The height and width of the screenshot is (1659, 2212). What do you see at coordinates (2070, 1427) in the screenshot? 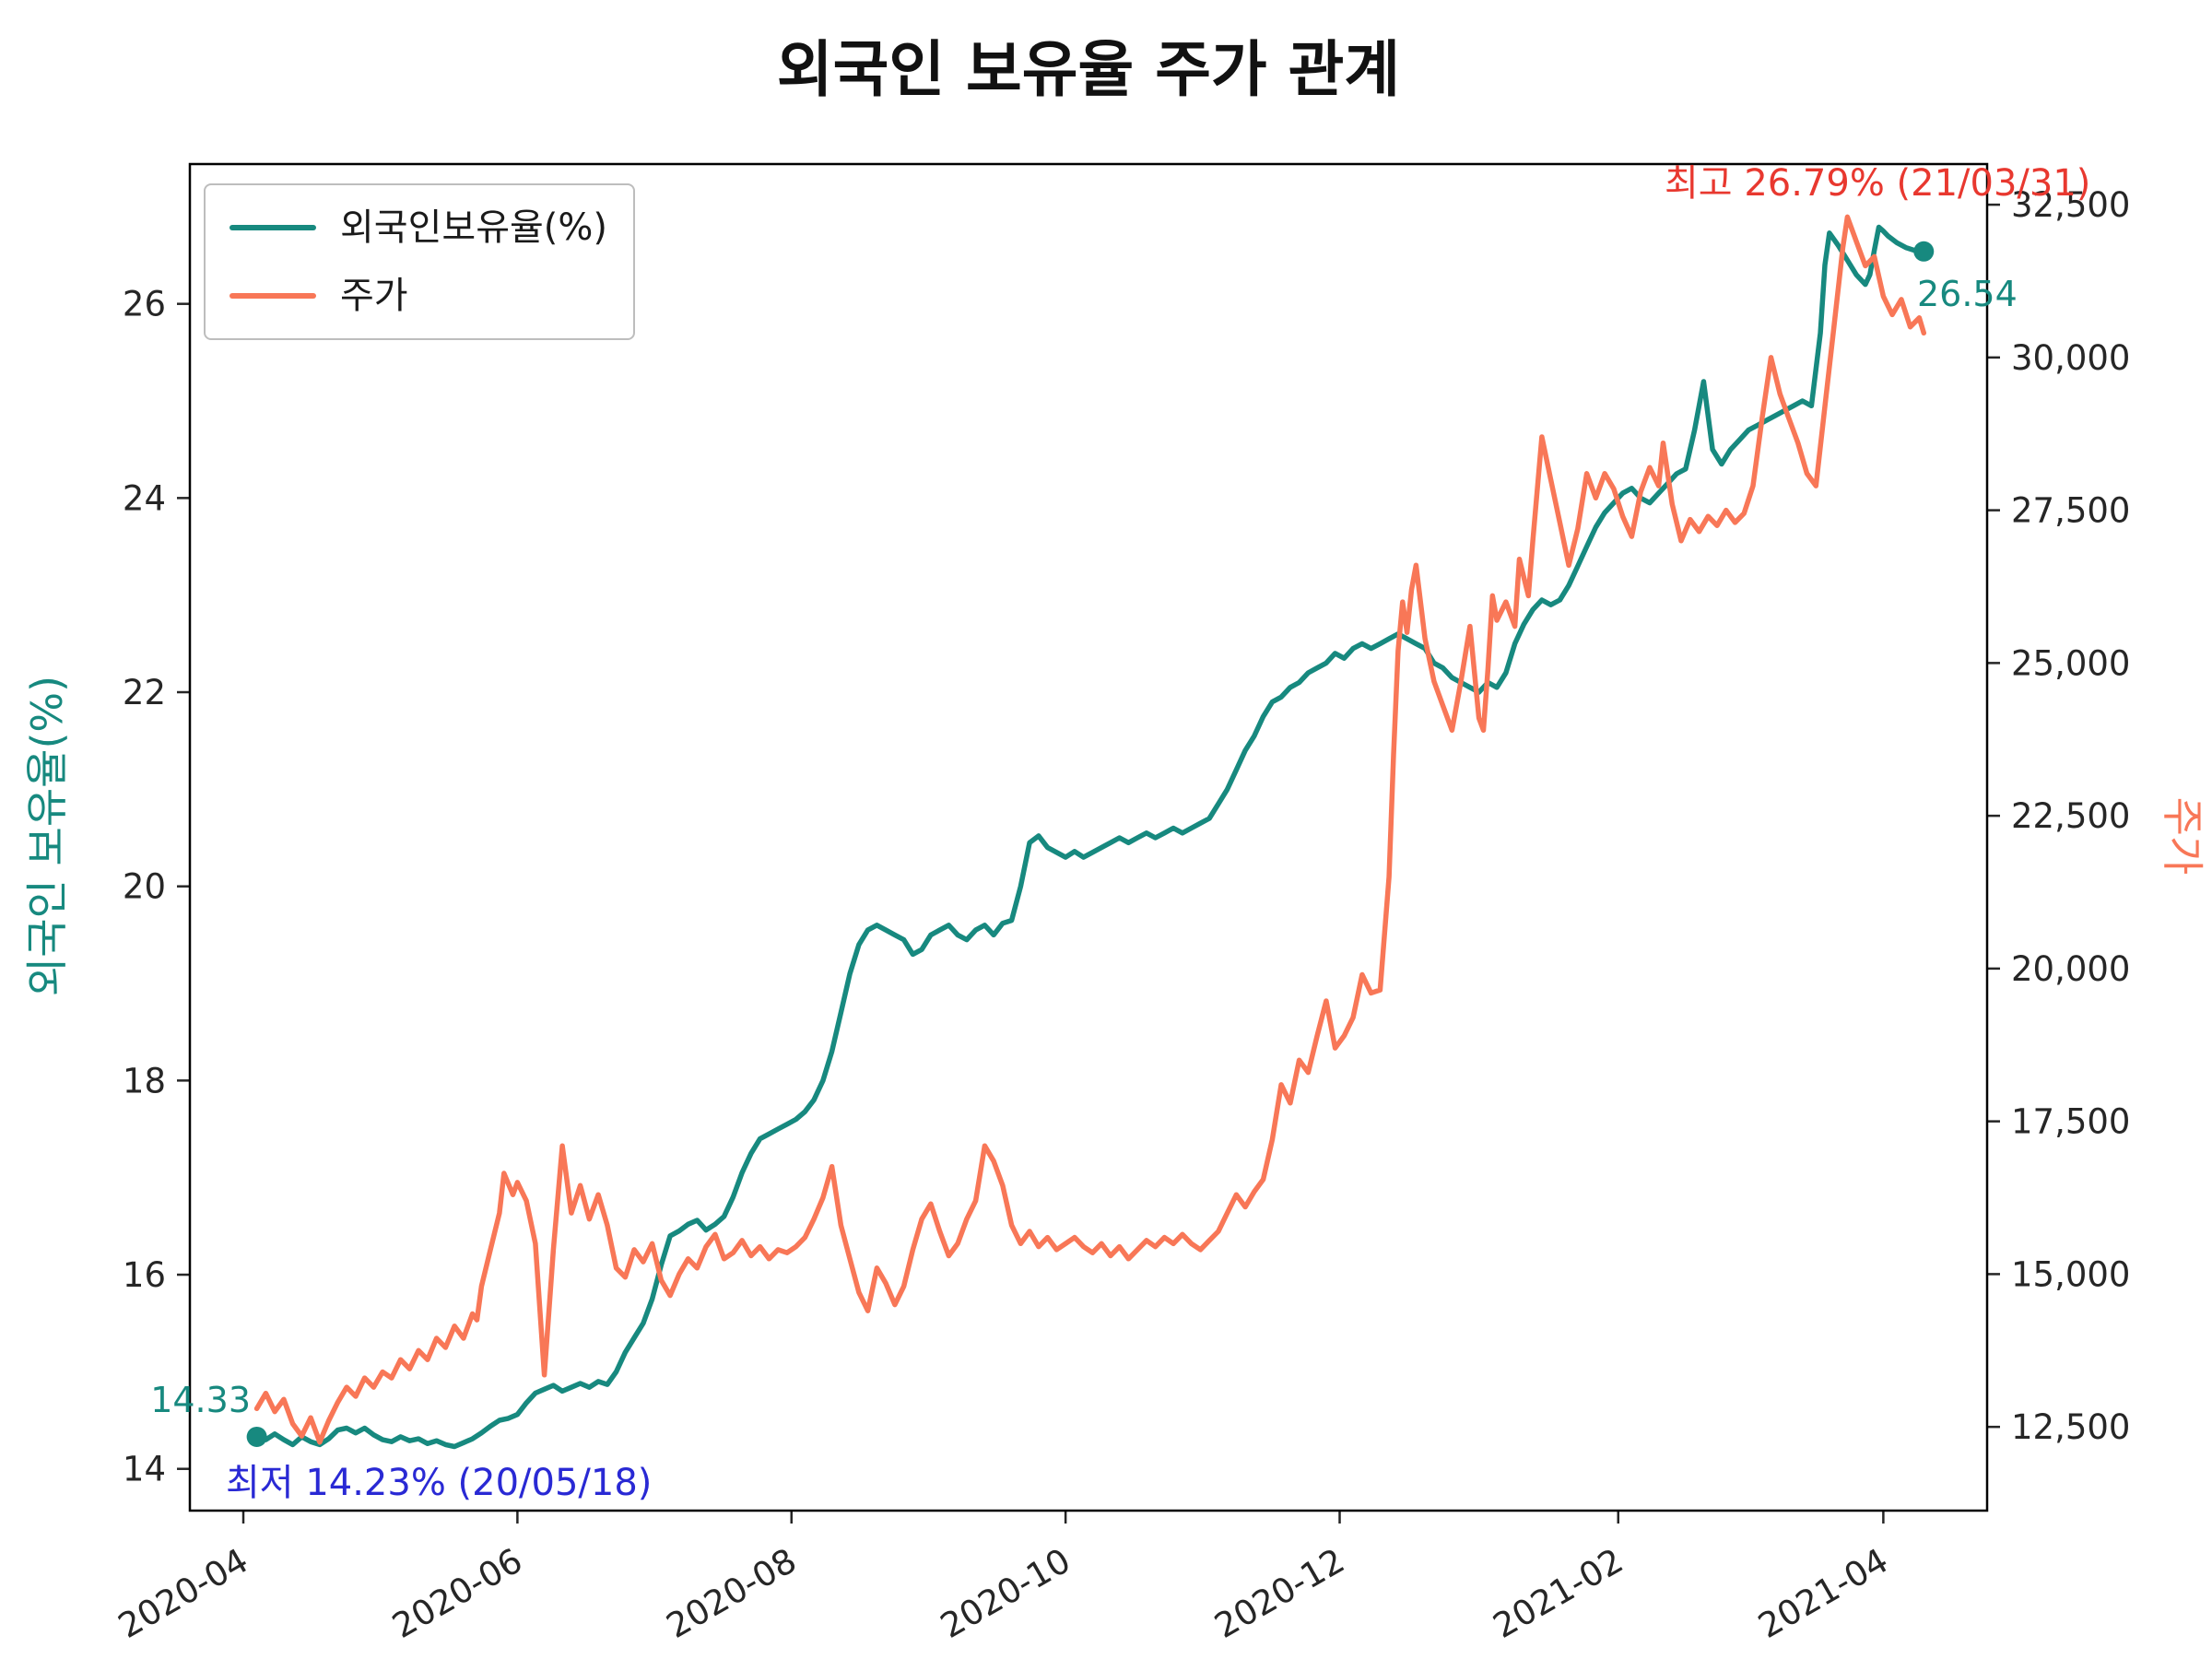
I see `right-tick-label: 12,500` at bounding box center [2070, 1427].